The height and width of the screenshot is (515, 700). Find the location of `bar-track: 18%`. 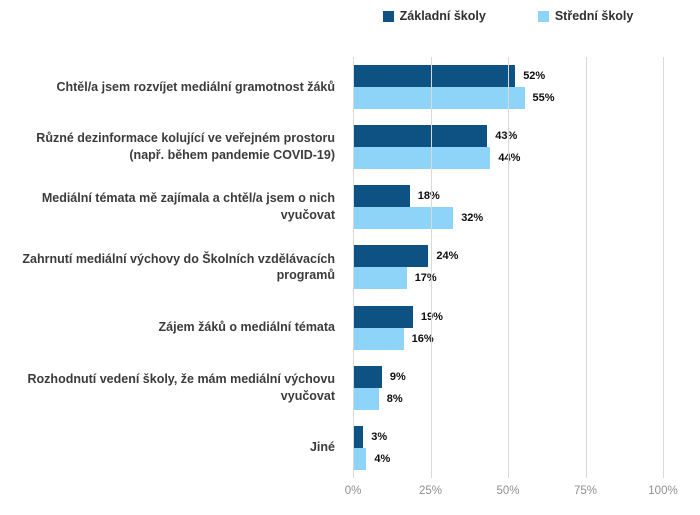

bar-track: 18% is located at coordinates (508, 196).